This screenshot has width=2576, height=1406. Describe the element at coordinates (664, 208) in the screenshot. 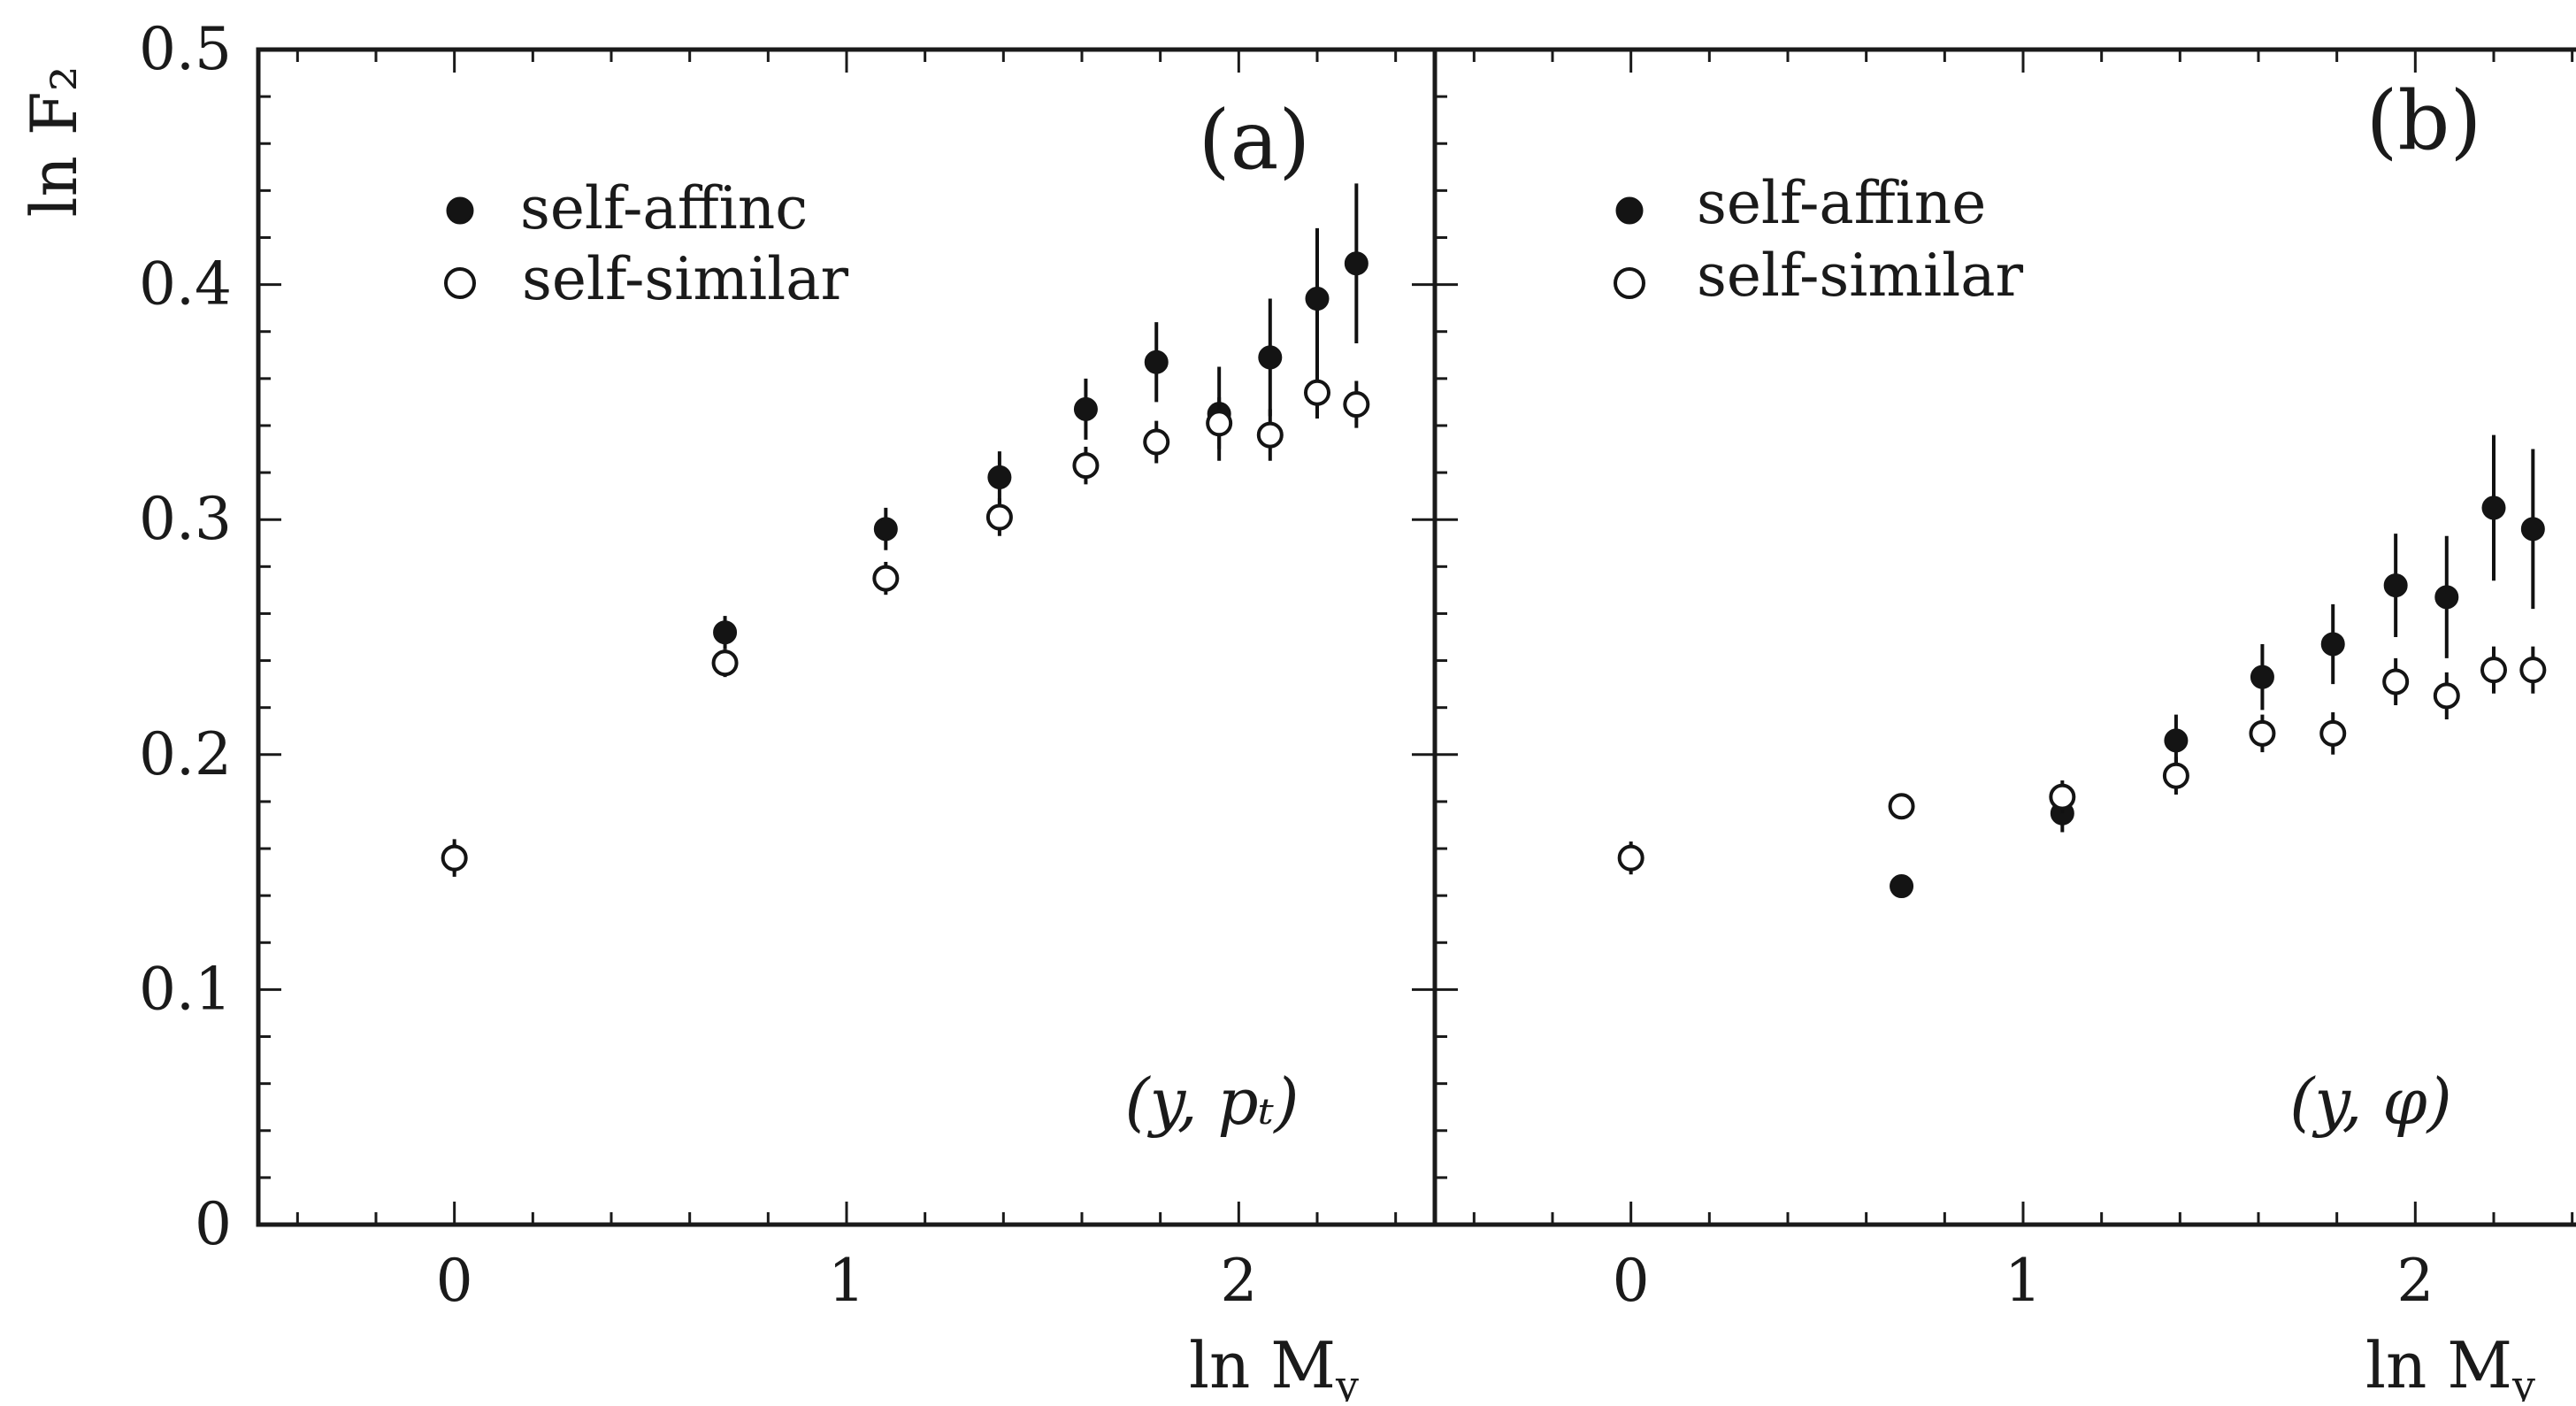

I see `legend-a-series-1-label: self-affinc` at that location.